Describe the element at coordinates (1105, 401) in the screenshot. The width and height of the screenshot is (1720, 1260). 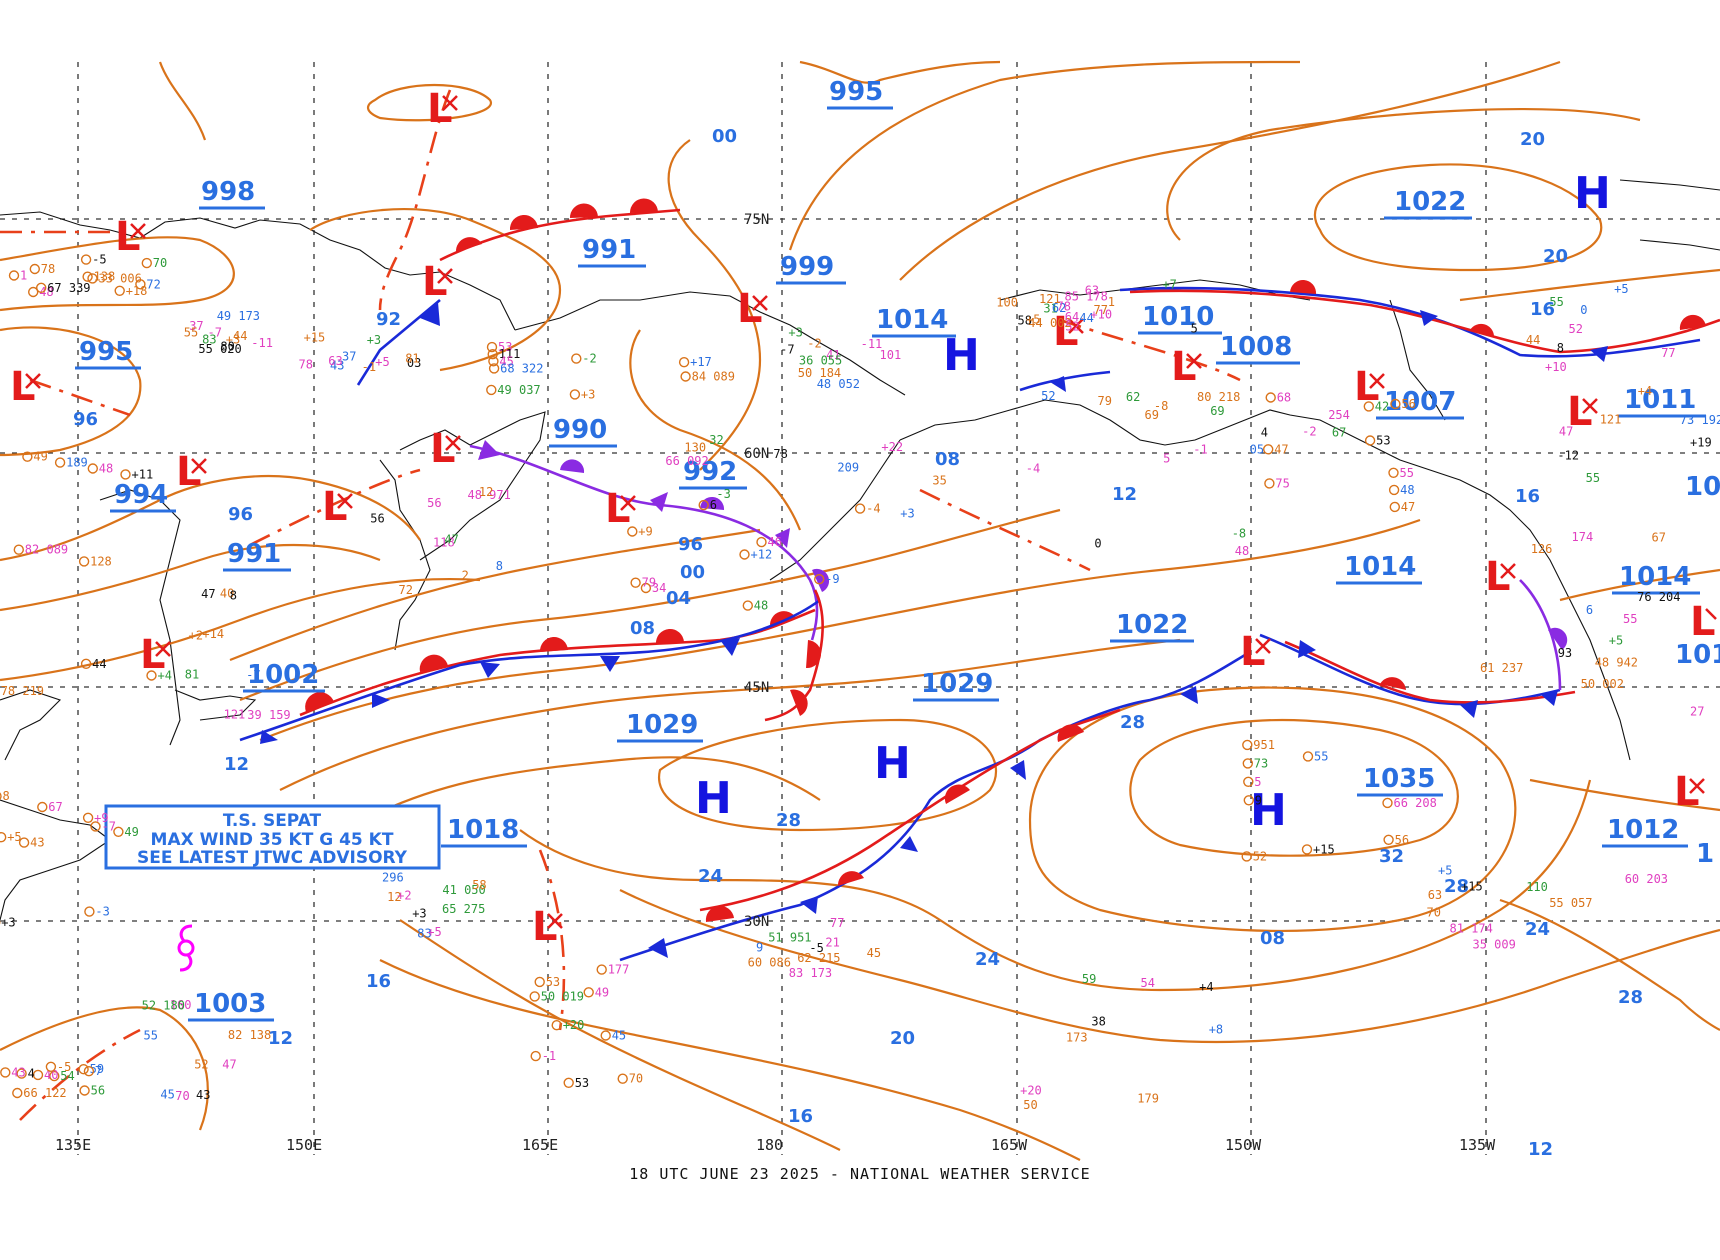
I see `station-plot-value: 79` at that location.